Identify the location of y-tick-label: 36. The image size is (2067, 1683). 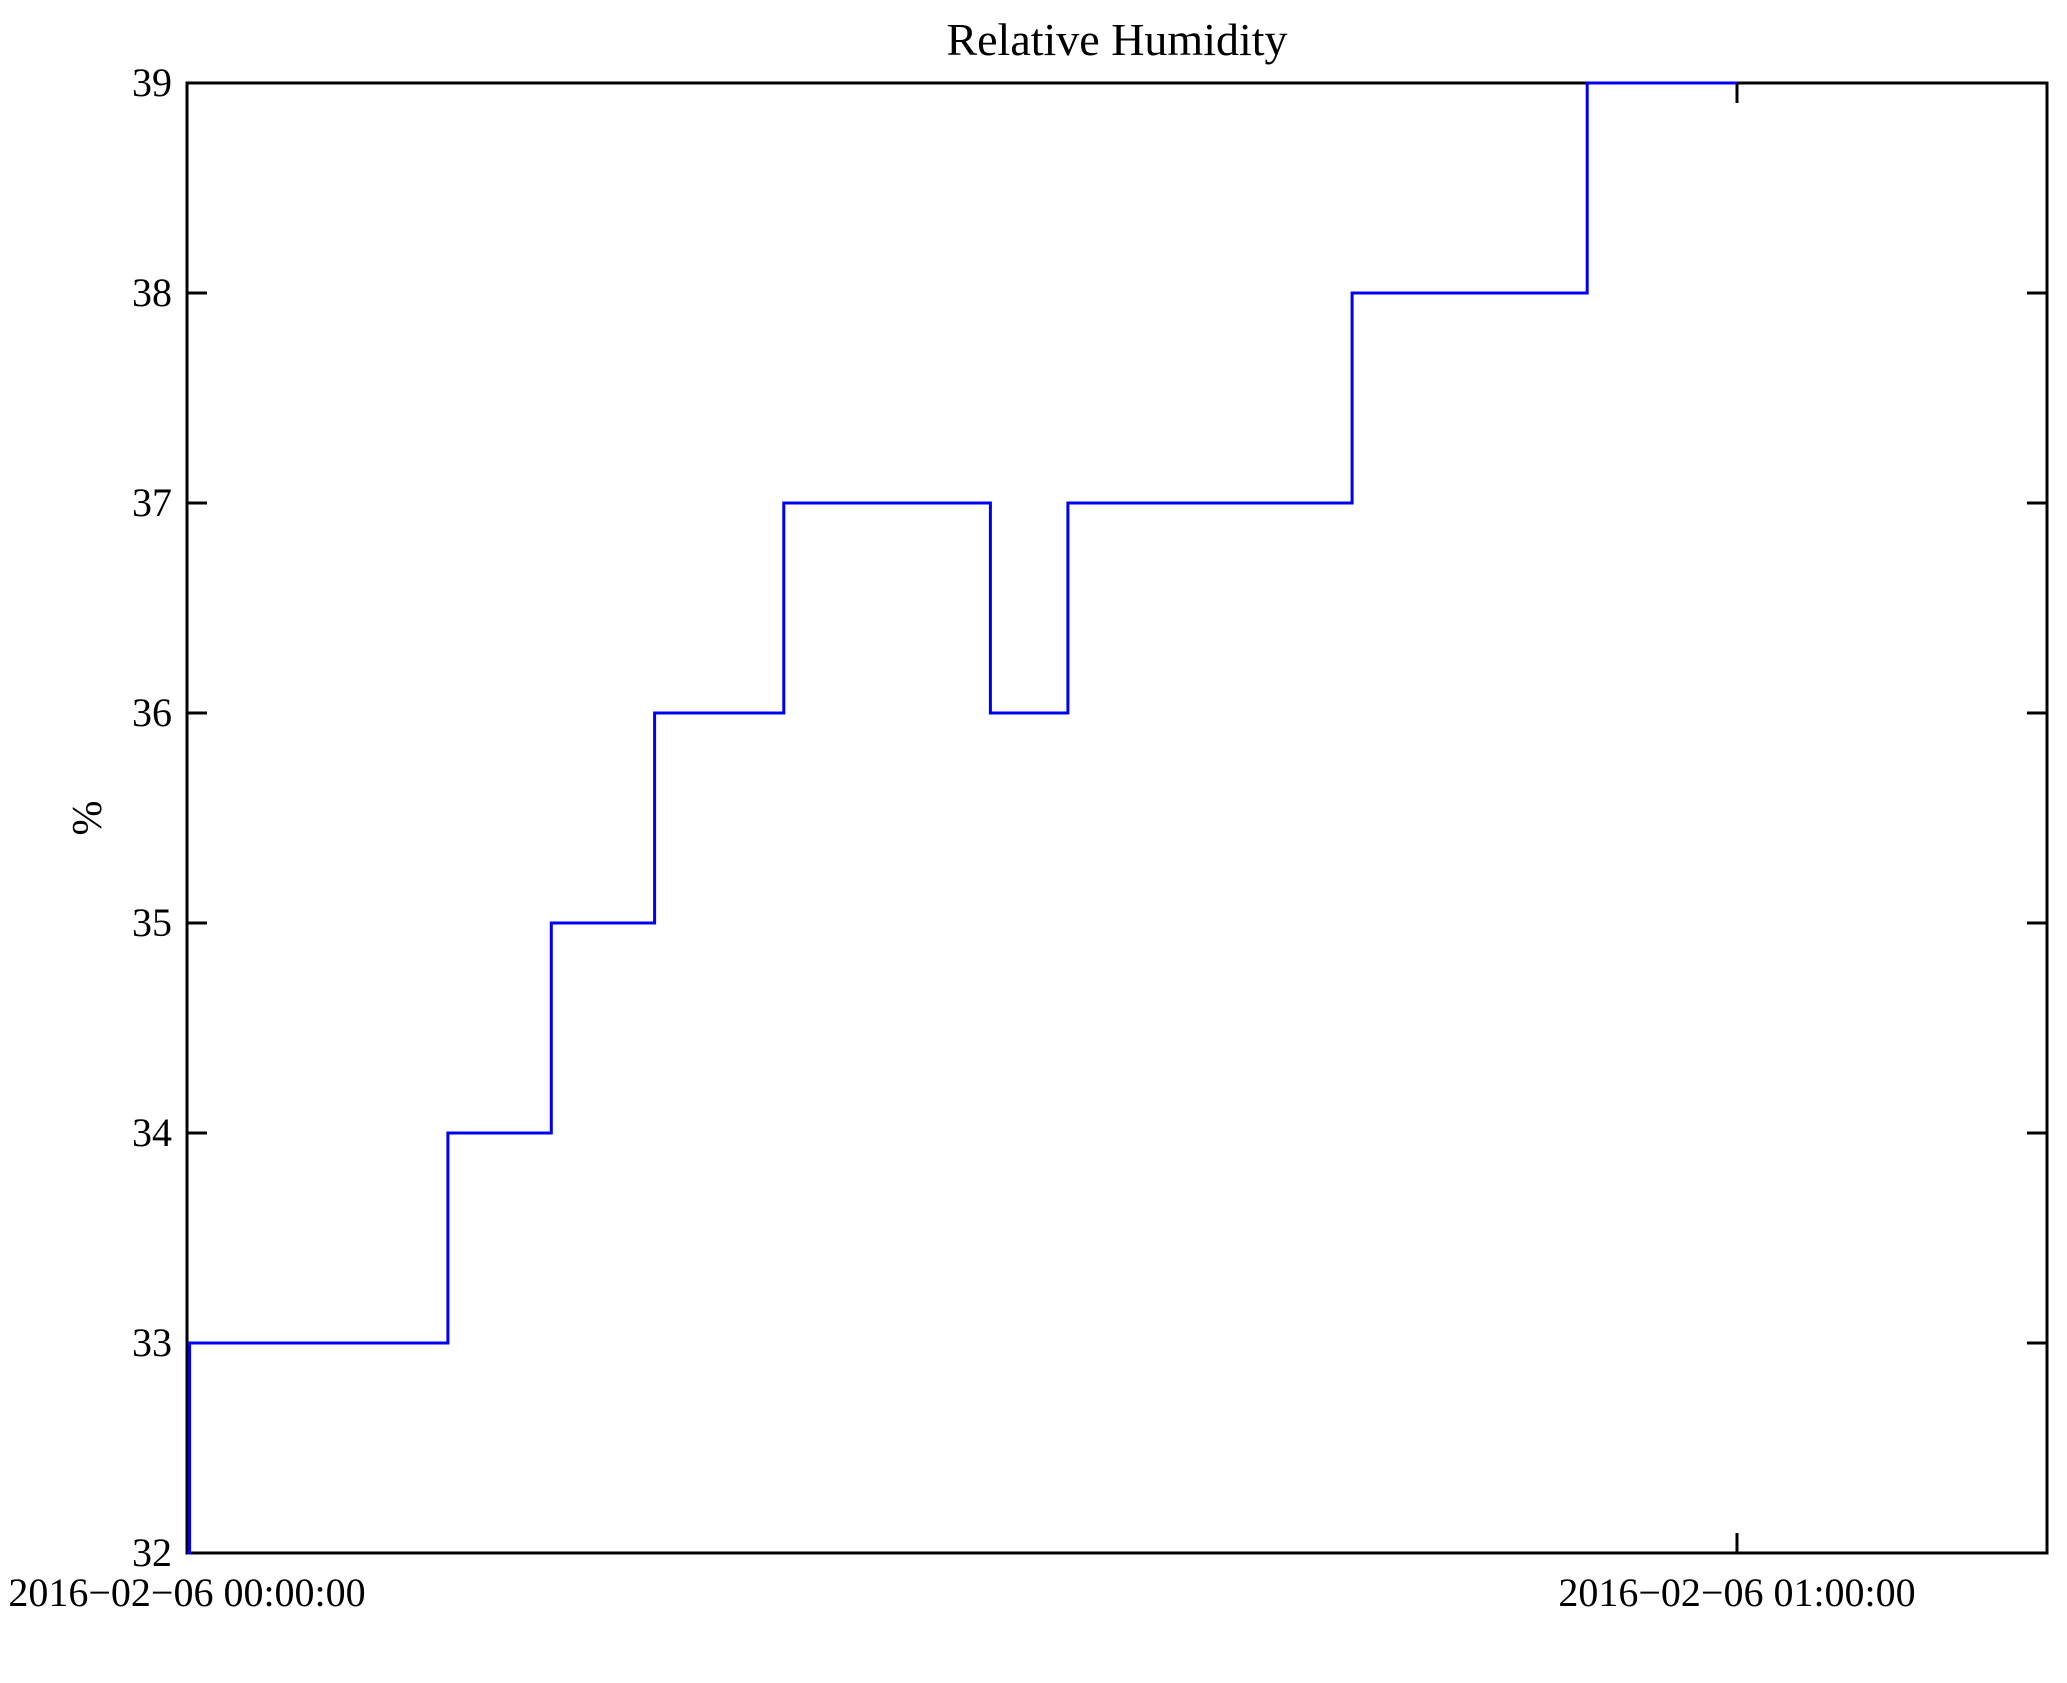
(152, 712).